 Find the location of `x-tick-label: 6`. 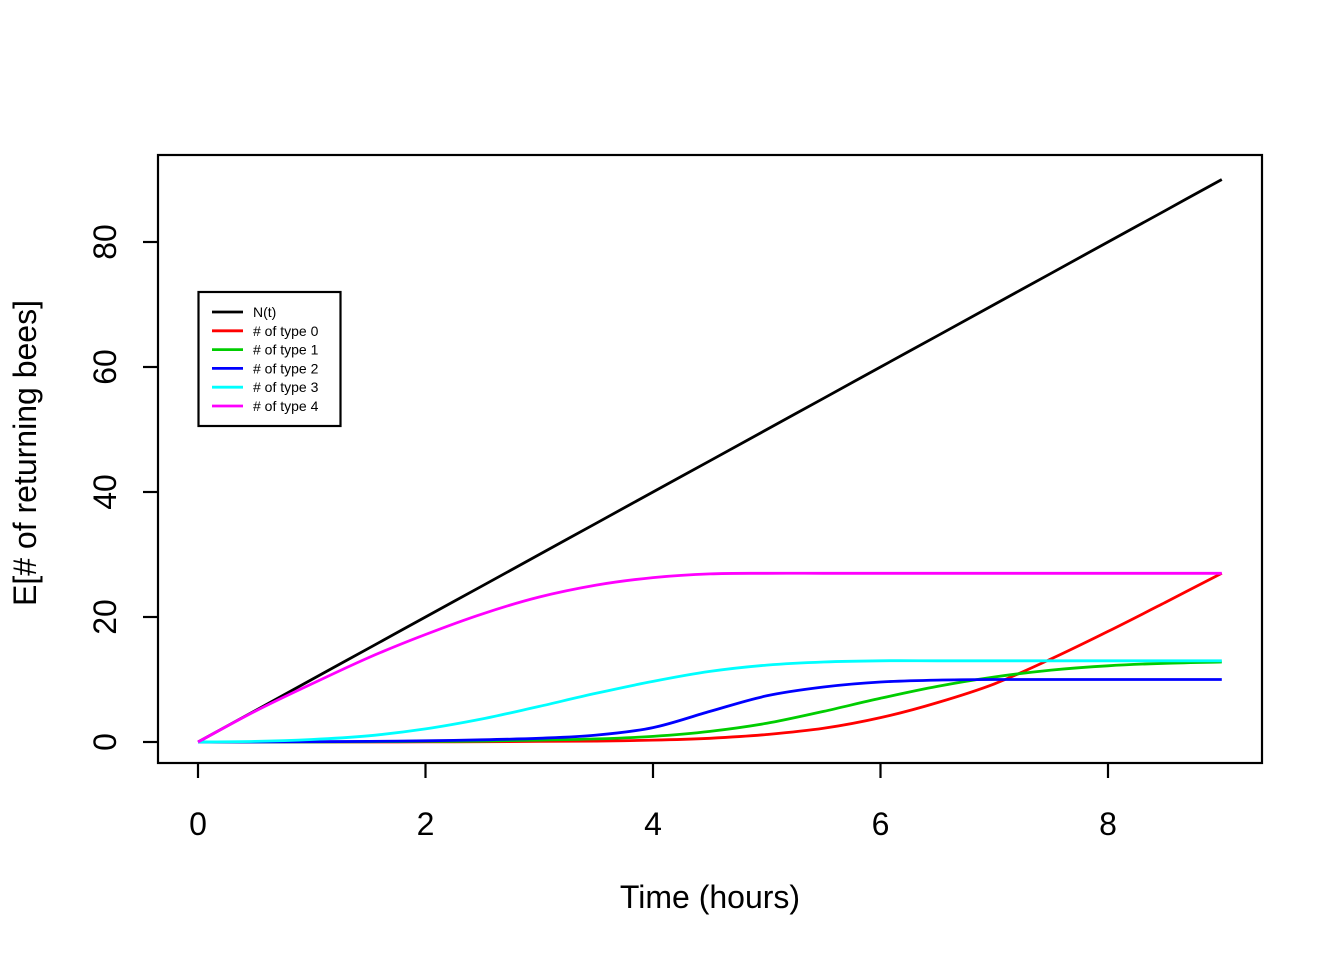

x-tick-label: 6 is located at coordinates (881, 824).